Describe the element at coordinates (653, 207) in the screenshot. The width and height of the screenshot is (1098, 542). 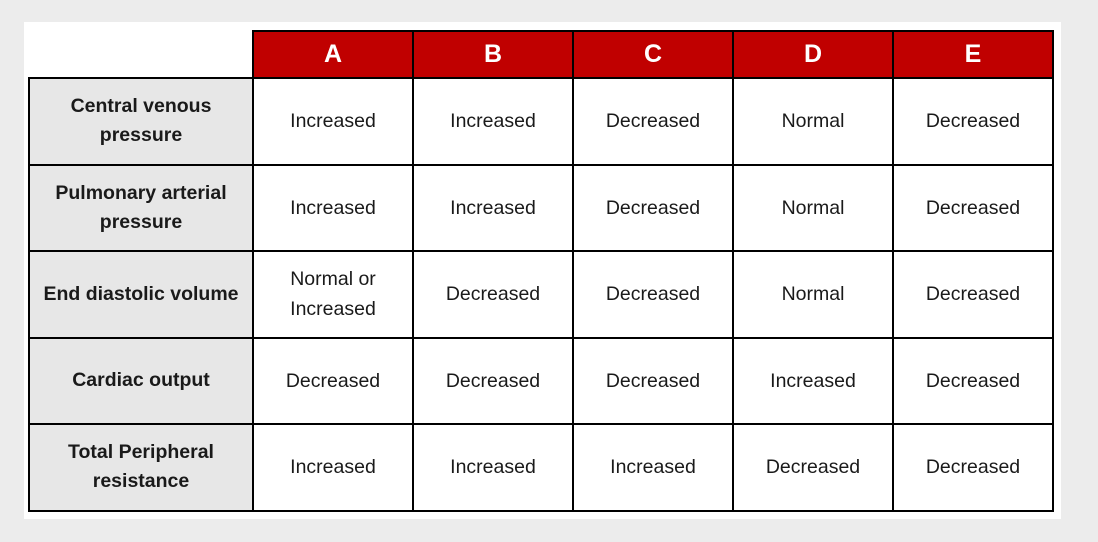
I see `cell-pap-c: Decreased` at that location.